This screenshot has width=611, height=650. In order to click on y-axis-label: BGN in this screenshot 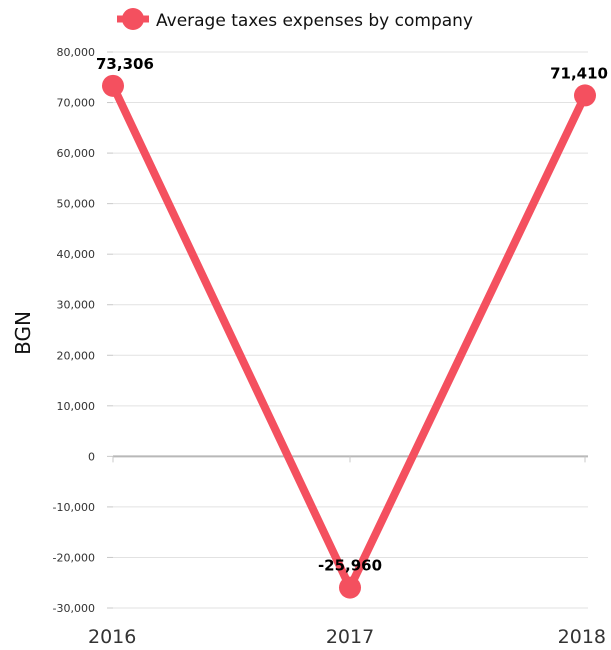, I will do `click(23, 333)`.